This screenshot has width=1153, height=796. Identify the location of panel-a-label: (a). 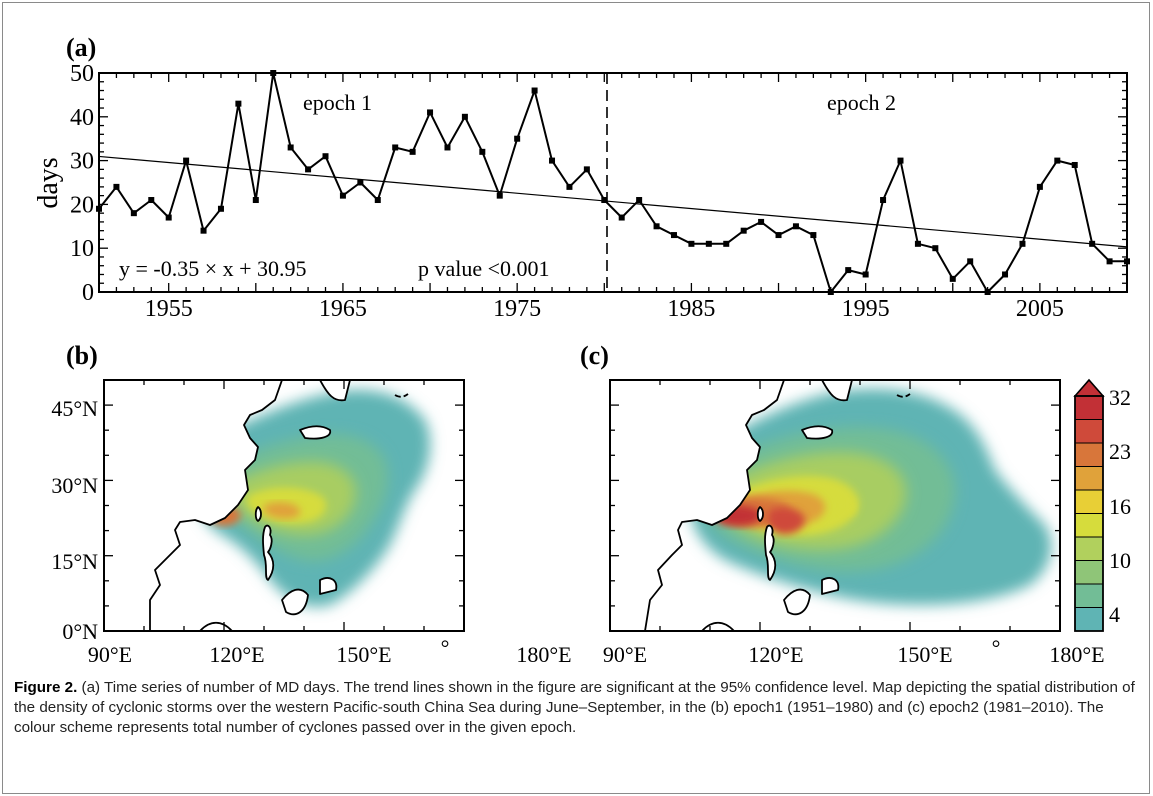
(81, 47).